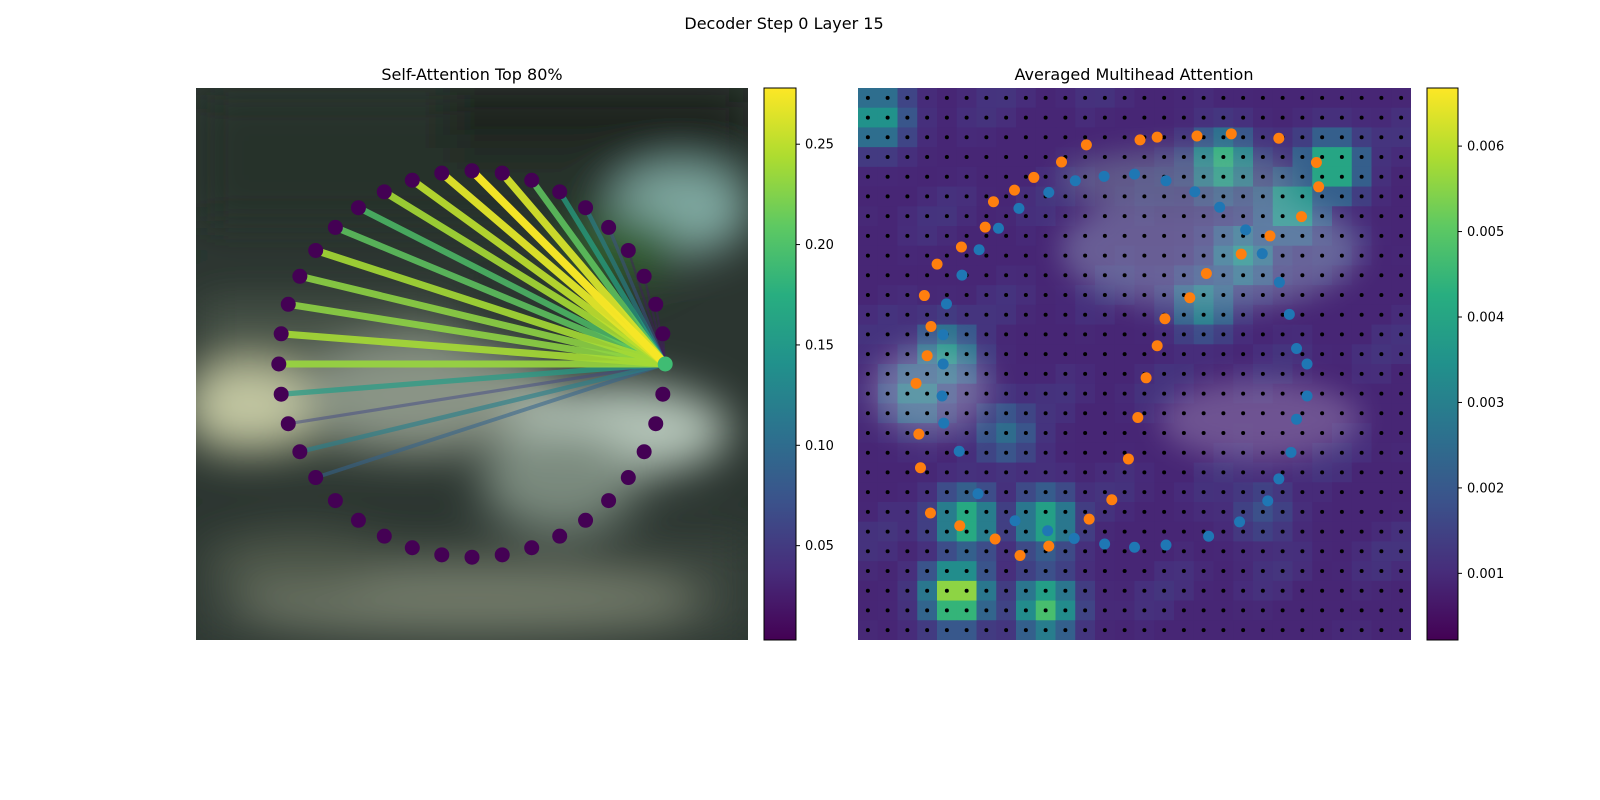 This screenshot has height=800, width=1600. I want to click on colorbar-tick-label: 0.20, so click(819, 245).